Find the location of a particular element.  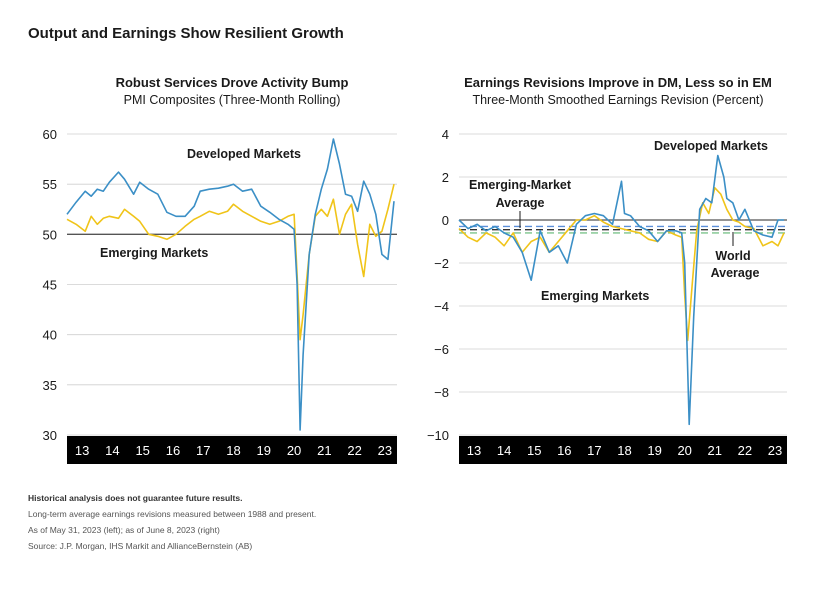

right-y-tick-label: −2 is located at coordinates (441, 263).